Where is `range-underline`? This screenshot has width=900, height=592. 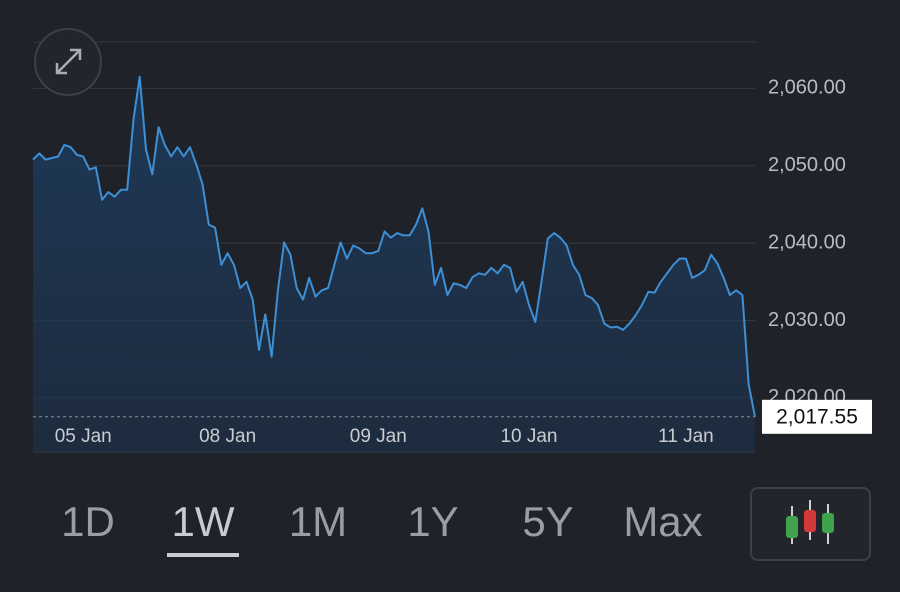
range-underline is located at coordinates (203, 555).